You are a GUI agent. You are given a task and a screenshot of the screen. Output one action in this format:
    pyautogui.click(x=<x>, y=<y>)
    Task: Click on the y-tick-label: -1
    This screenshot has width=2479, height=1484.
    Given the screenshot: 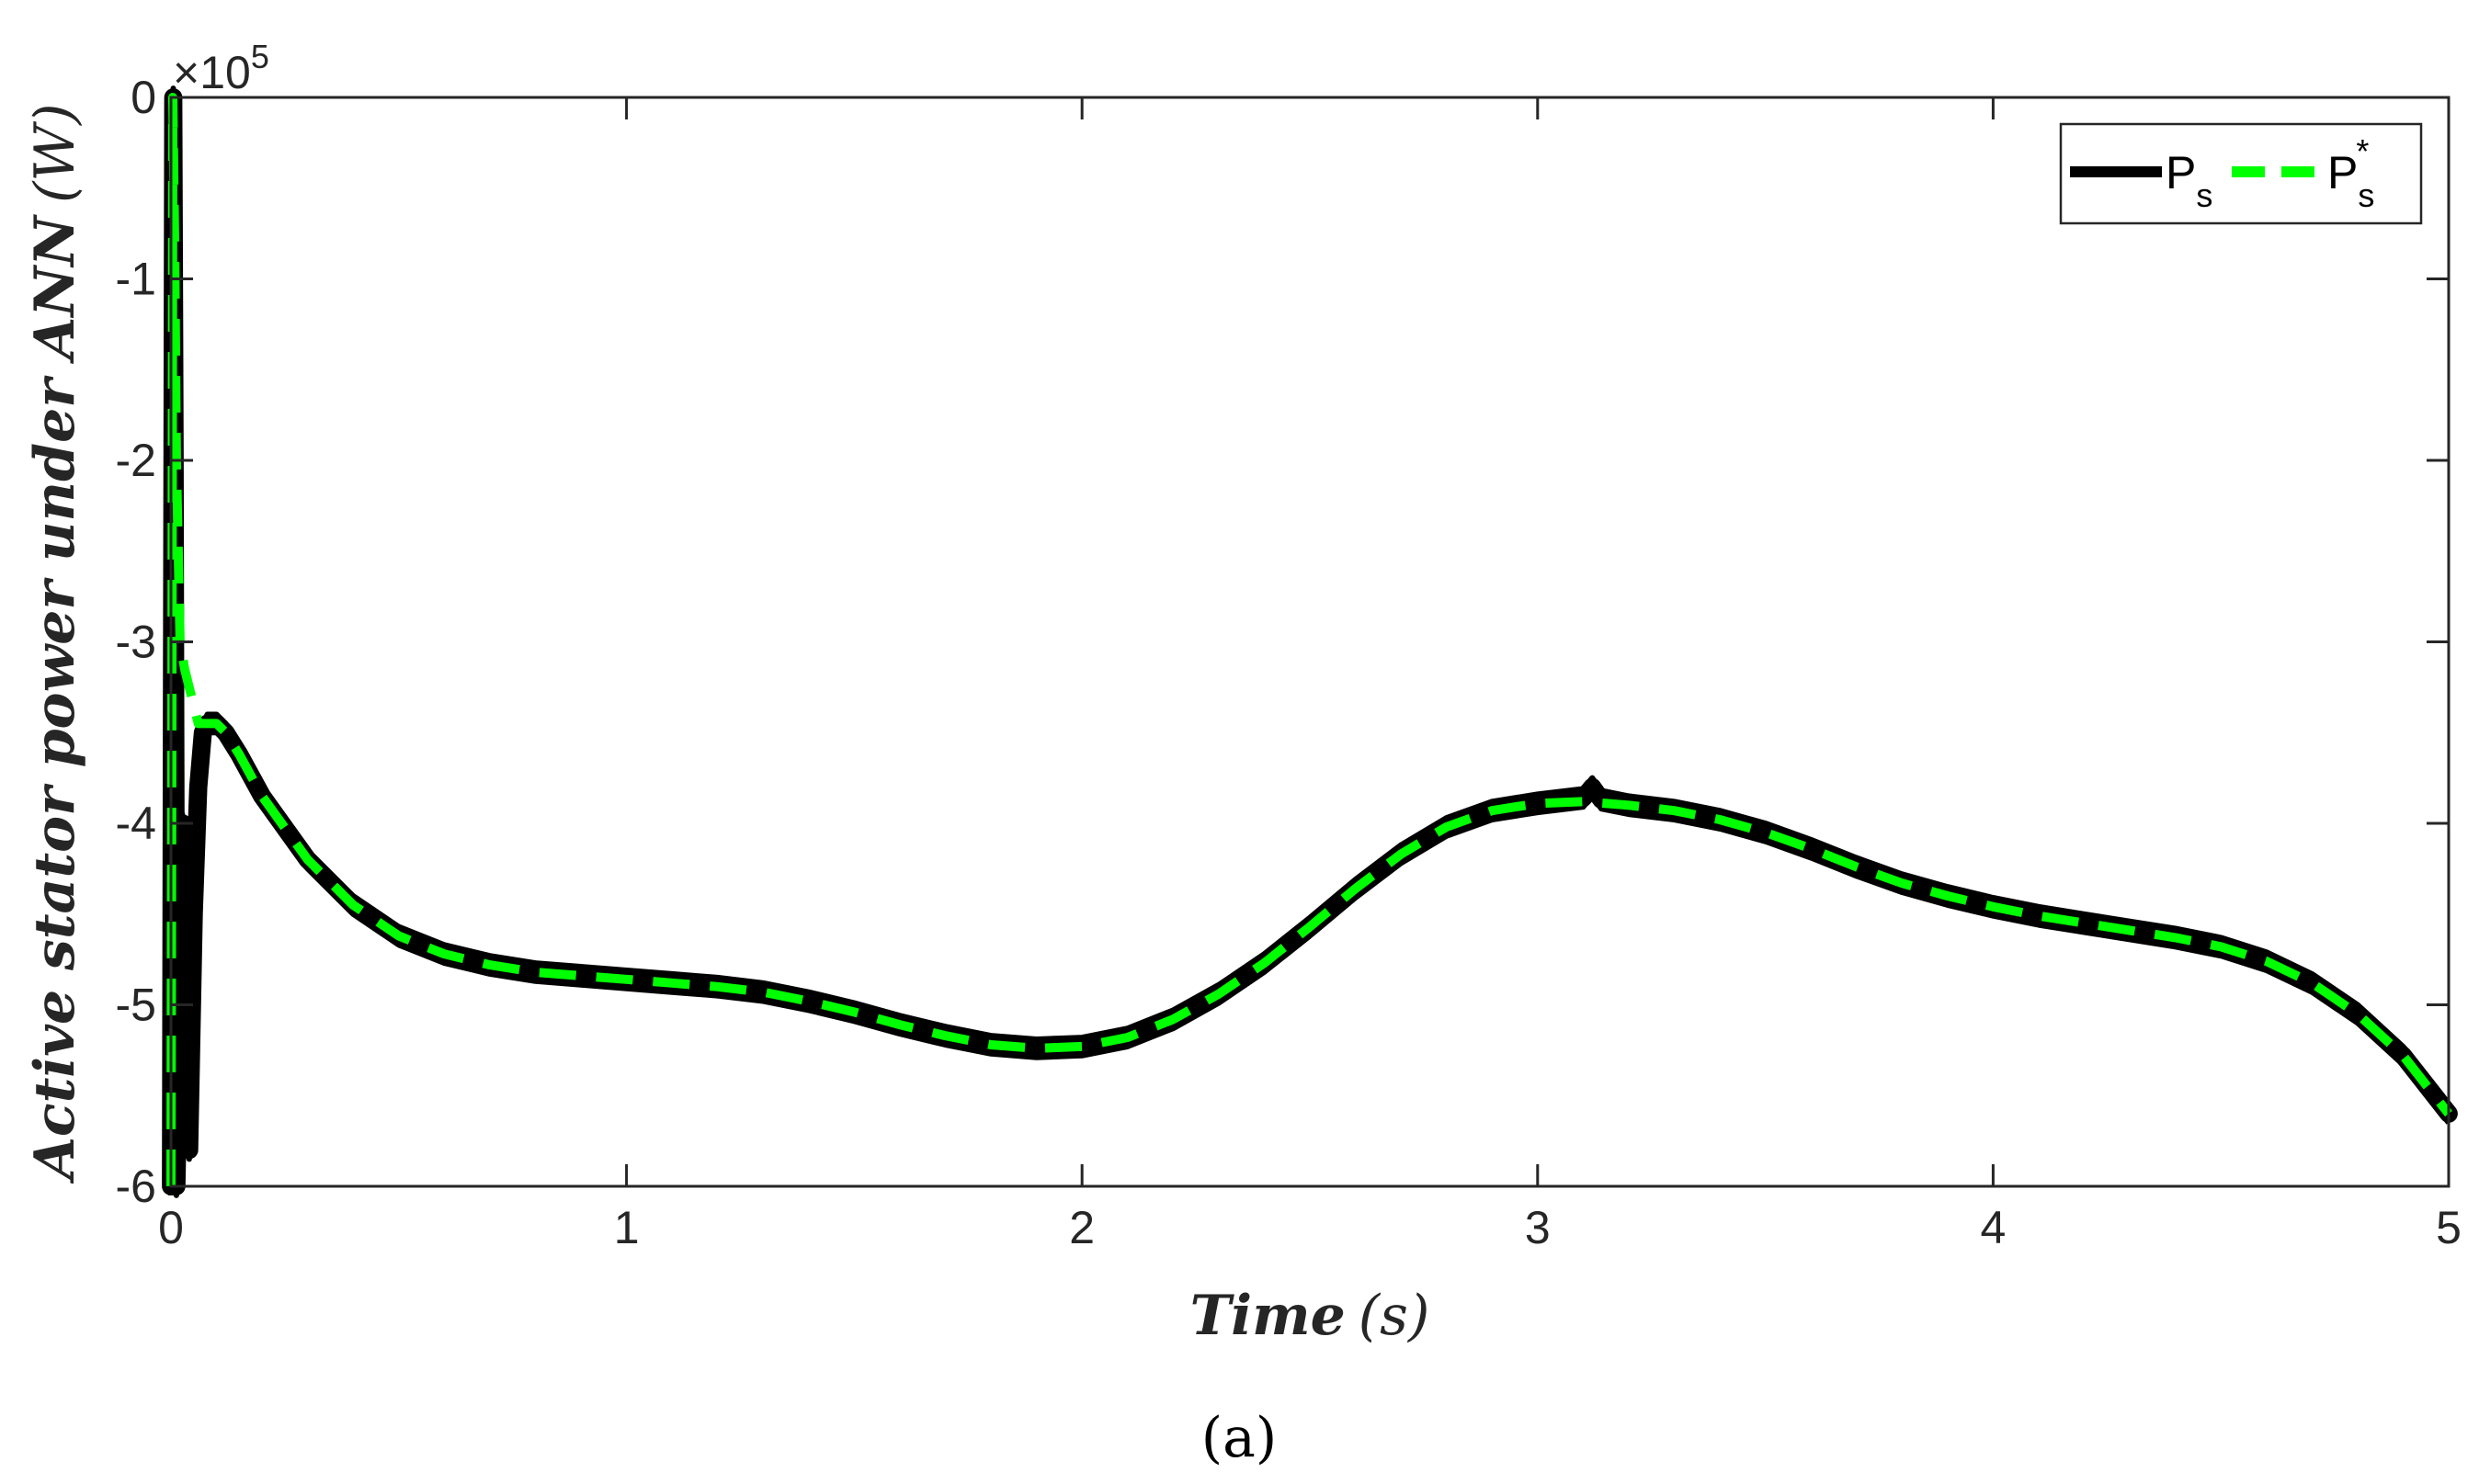 What is the action you would take?
    pyautogui.click(x=136, y=279)
    